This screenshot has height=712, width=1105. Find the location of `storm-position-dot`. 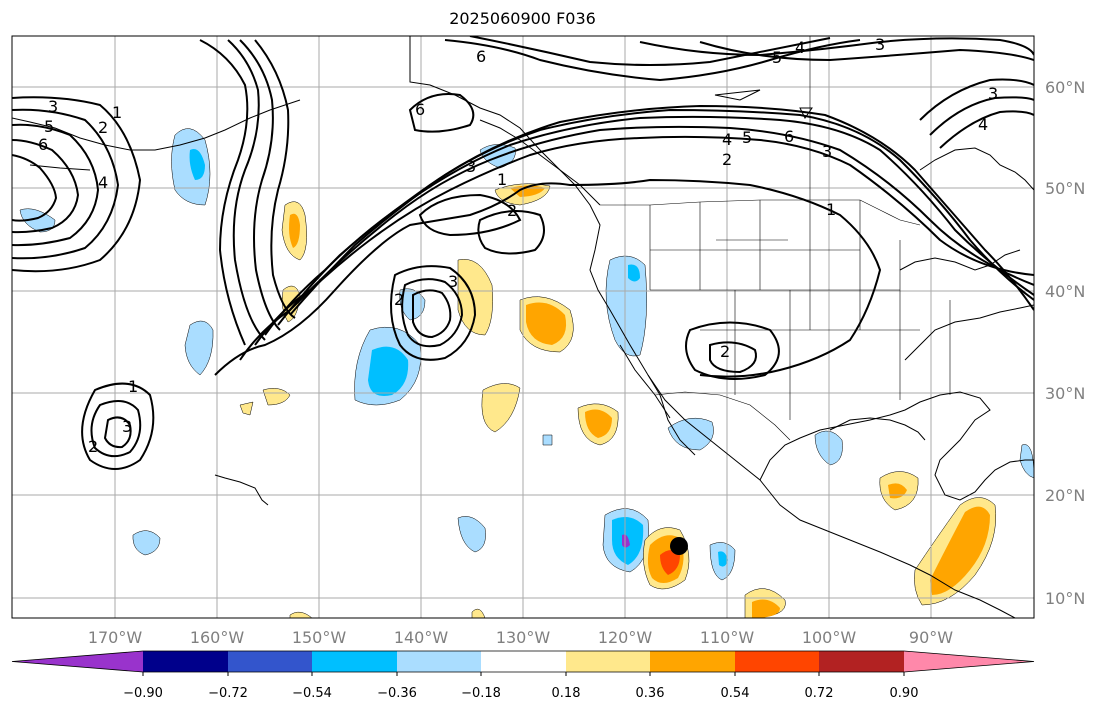

storm-position-dot is located at coordinates (679, 546).